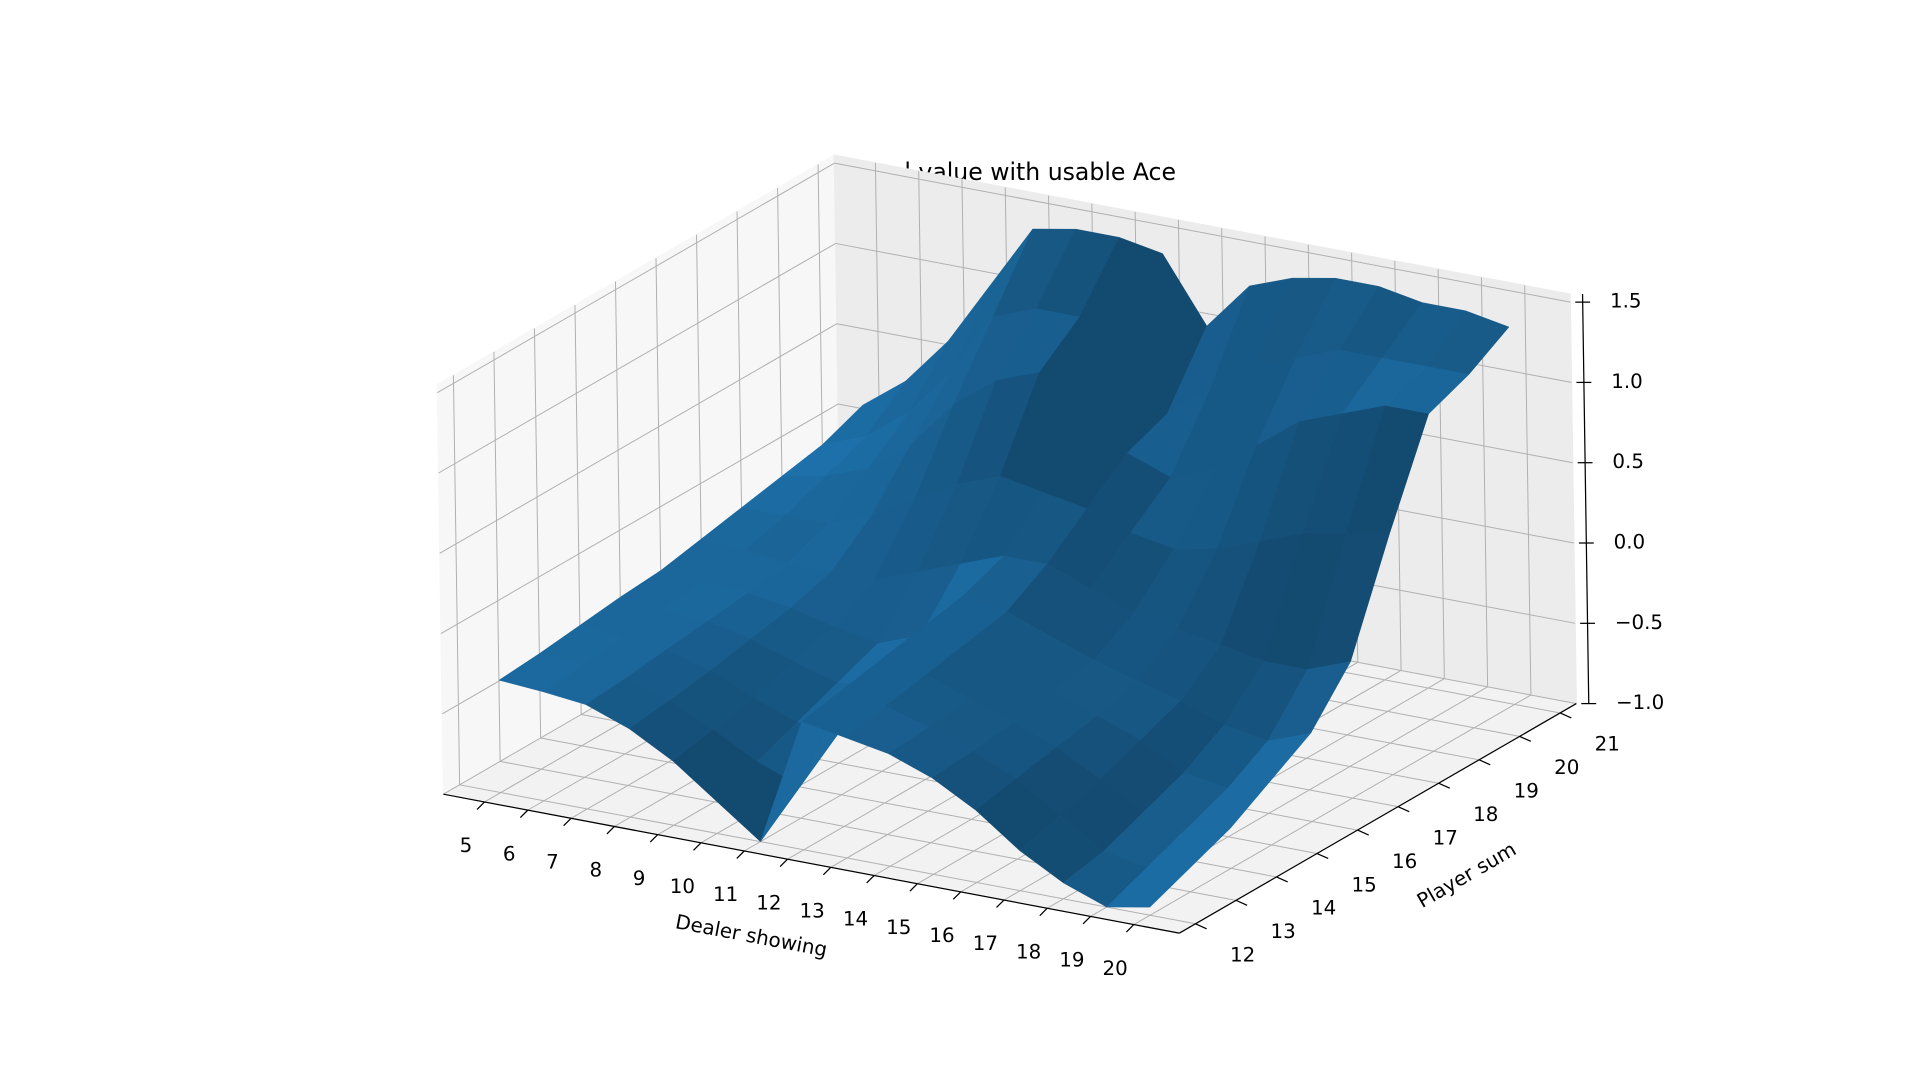  What do you see at coordinates (985, 943) in the screenshot?
I see `x-tick-label: 17` at bounding box center [985, 943].